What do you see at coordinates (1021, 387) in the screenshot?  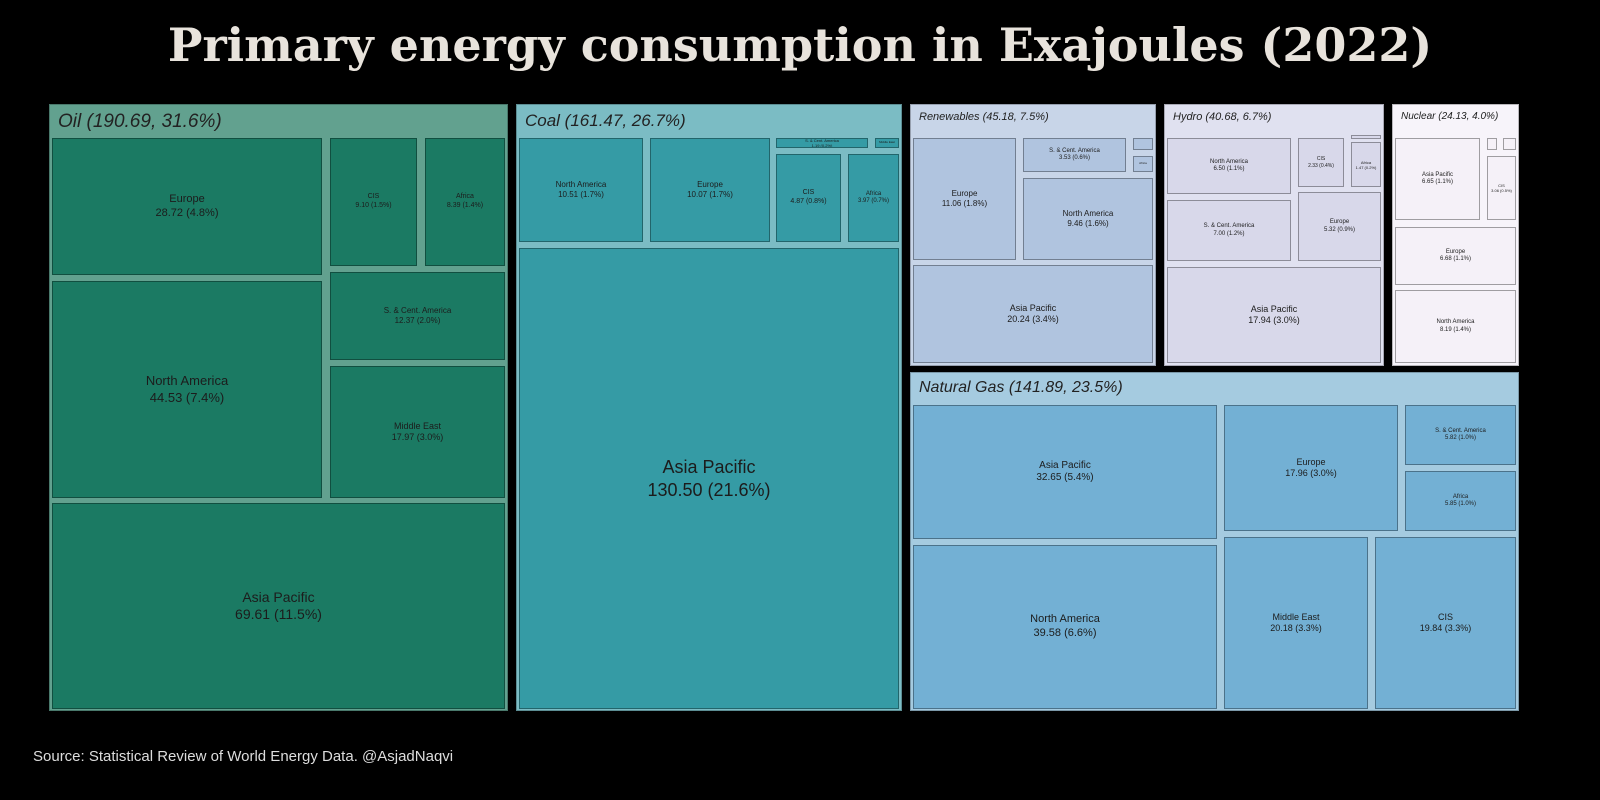 I see `group-label: Natural Gas (141.89, 23.5%)` at bounding box center [1021, 387].